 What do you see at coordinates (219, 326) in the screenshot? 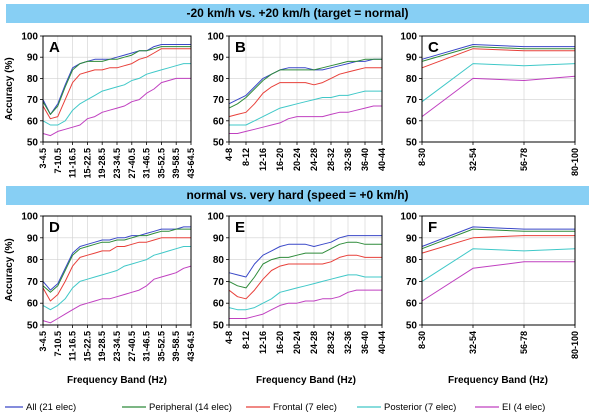
I see `panel-e-ytick-label: 50` at bounding box center [219, 326].